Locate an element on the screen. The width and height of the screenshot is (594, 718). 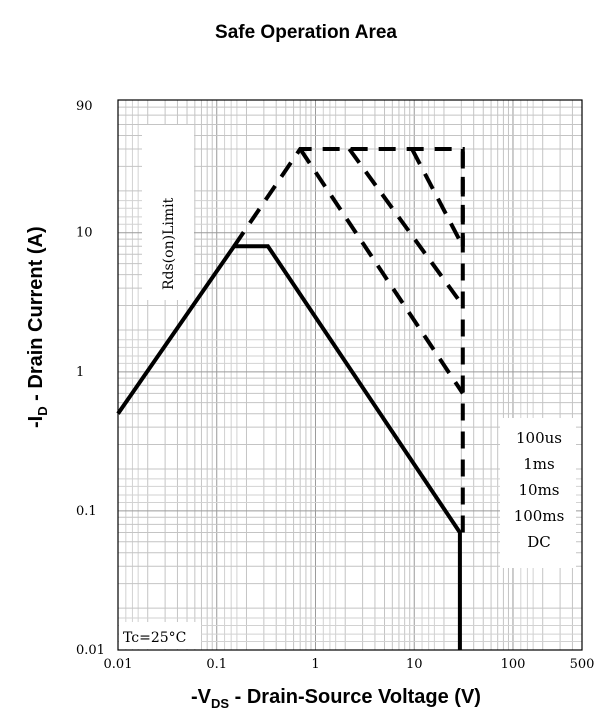
rds-limit-box is located at coordinates (168, 212).